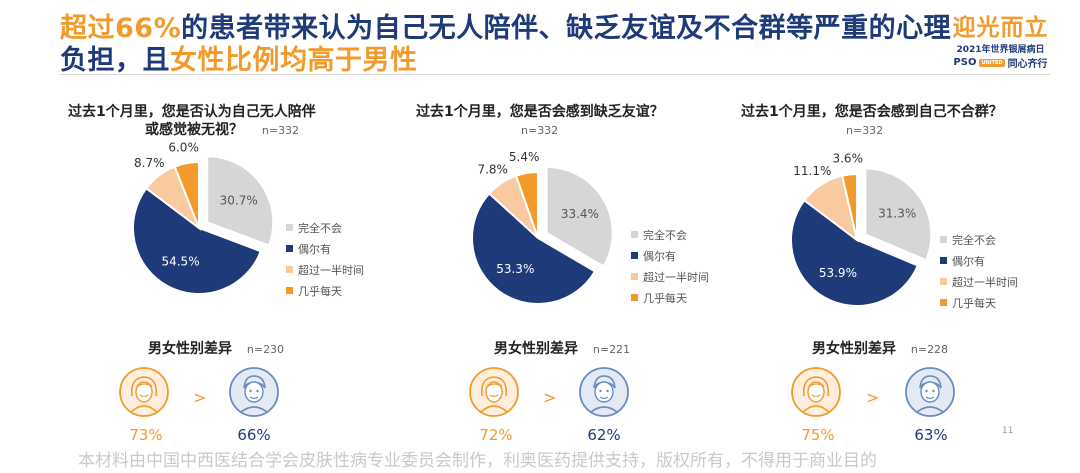 The width and height of the screenshot is (1080, 473). I want to click on gender3-n: n=228, so click(929, 349).